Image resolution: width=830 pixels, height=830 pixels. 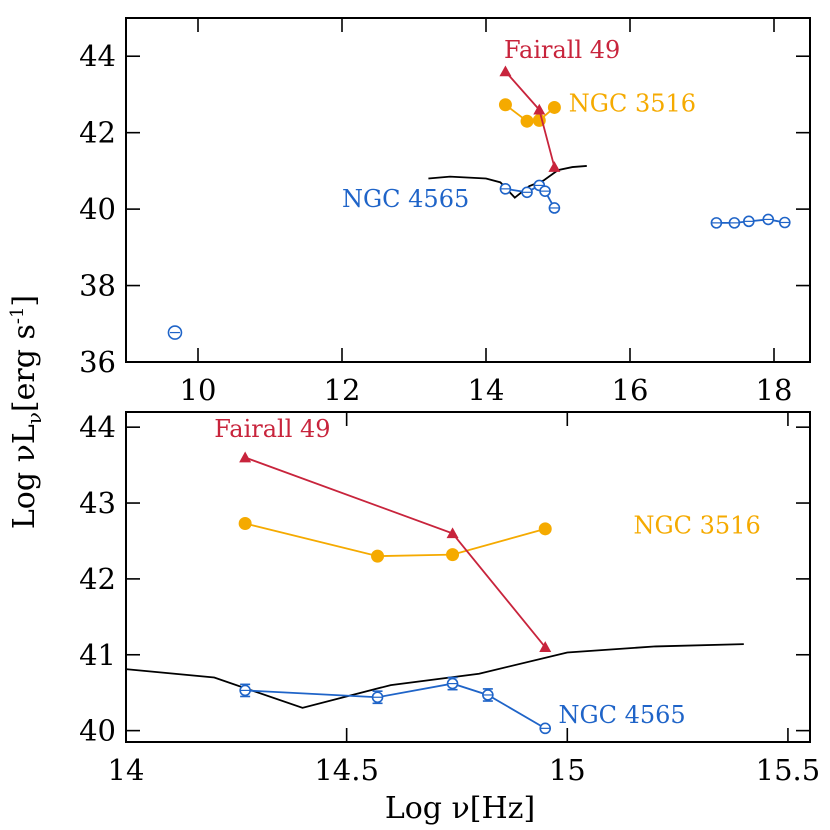 I want to click on top-label-fairall: Fairall 49, so click(x=562, y=50).